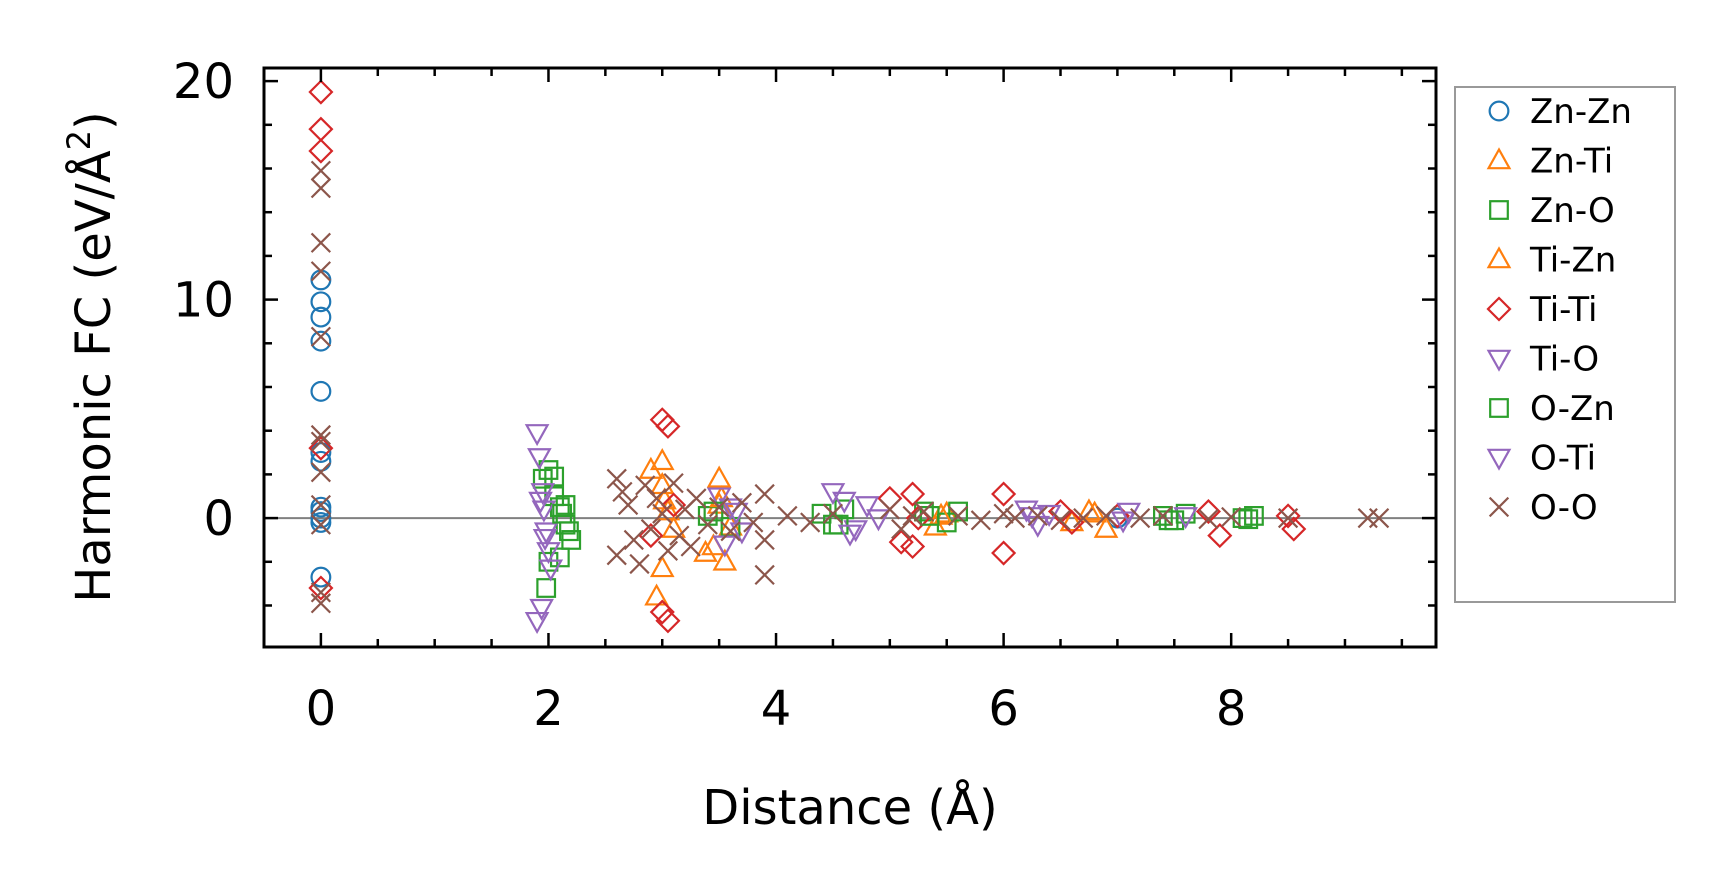 This screenshot has width=1722, height=889. I want to click on legend-box, so click(1565, 344).